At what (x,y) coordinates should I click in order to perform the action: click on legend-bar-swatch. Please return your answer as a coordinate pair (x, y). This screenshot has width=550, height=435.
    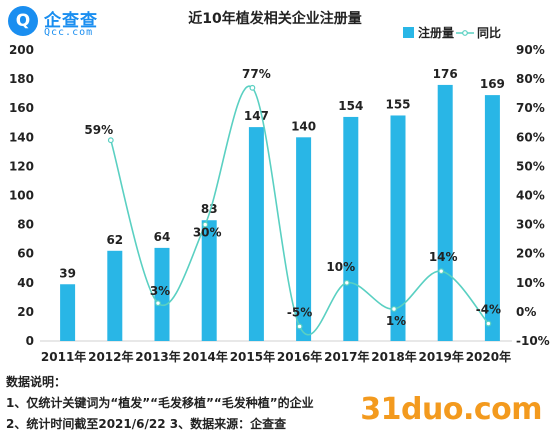
    Looking at the image, I should click on (408, 32).